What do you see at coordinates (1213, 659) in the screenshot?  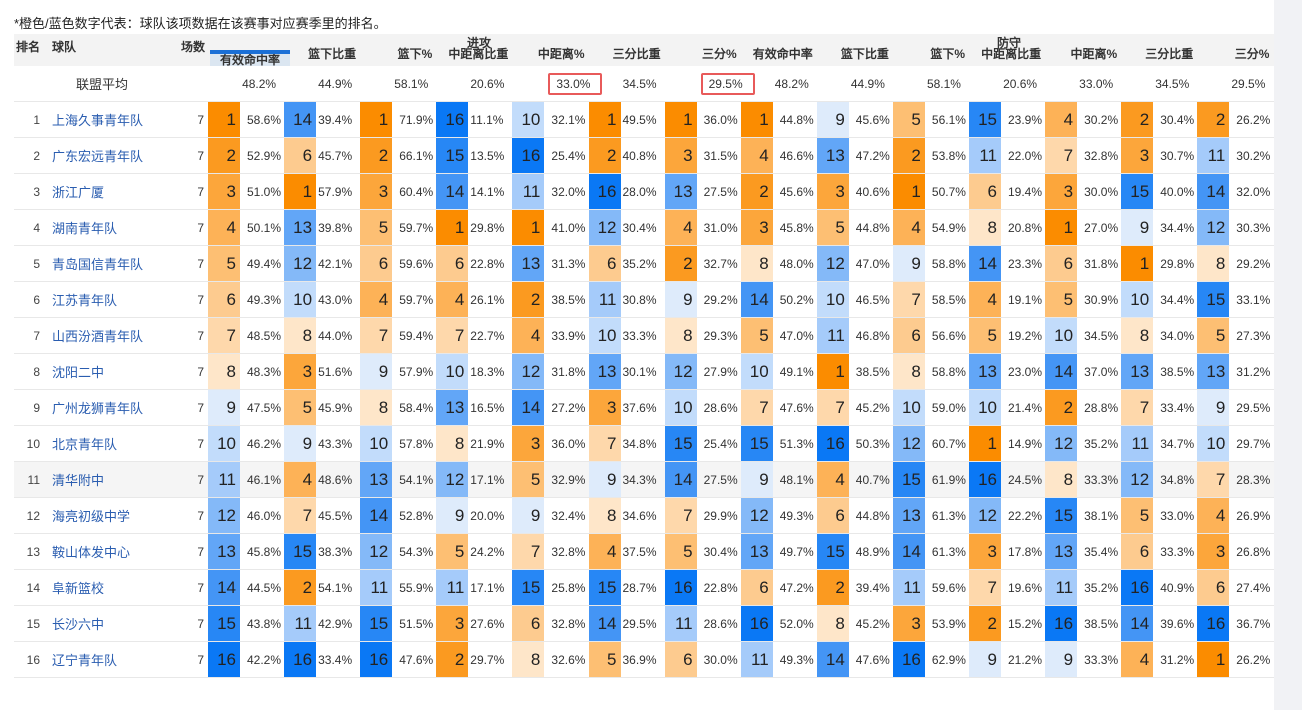 I see `stat-rank-badge: 1` at bounding box center [1213, 659].